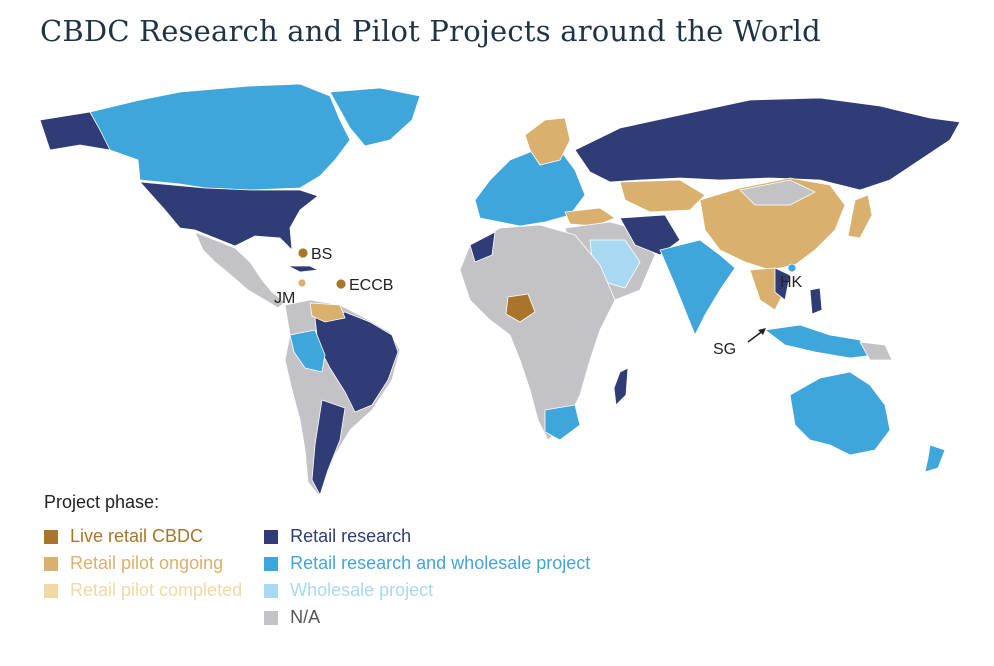  I want to click on legend-label: Retail pilot ongoing, so click(147, 563).